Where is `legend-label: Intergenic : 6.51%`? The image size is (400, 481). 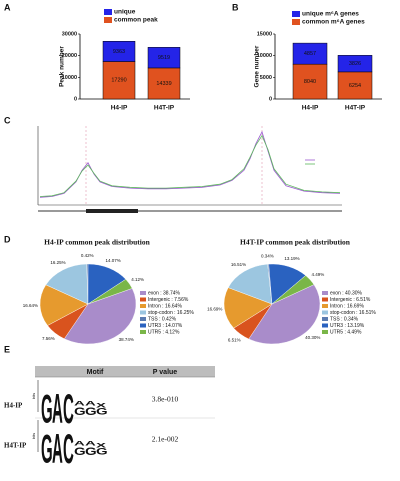 legend-label: Intergenic : 6.51% is located at coordinates (350, 300).